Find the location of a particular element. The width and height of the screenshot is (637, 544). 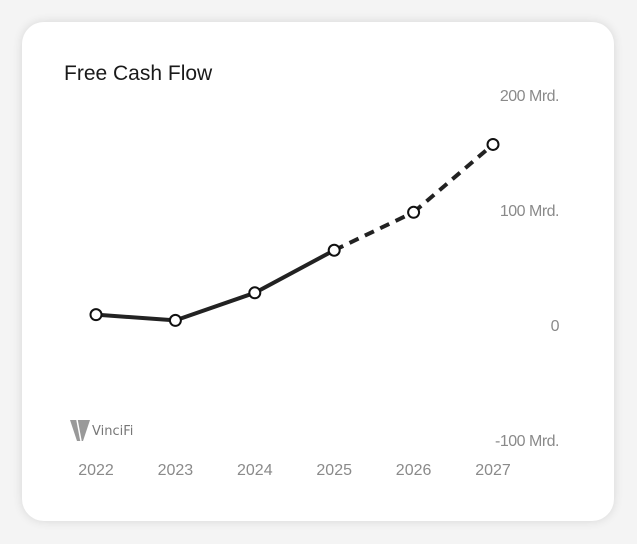

y-tick-label: 0 is located at coordinates (555, 326).